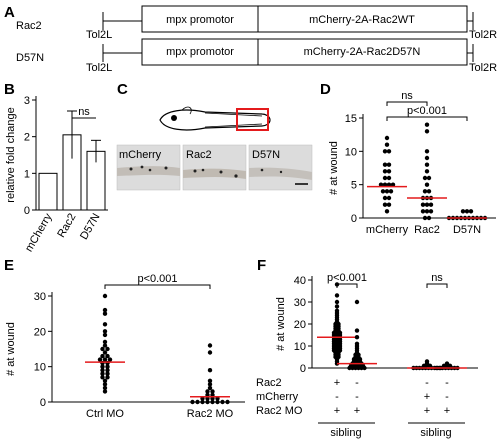  Describe the element at coordinates (148, 167) in the screenshot. I see `fin-image-mcherry: mCherry` at that location.